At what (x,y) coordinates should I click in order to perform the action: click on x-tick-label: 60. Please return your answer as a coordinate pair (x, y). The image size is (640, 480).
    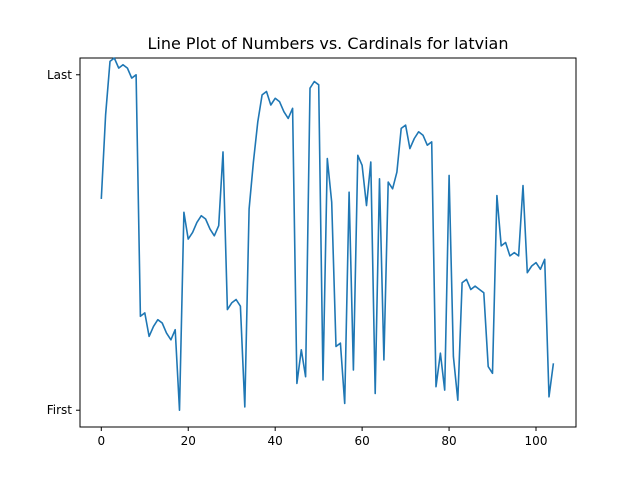
    Looking at the image, I should click on (361, 441).